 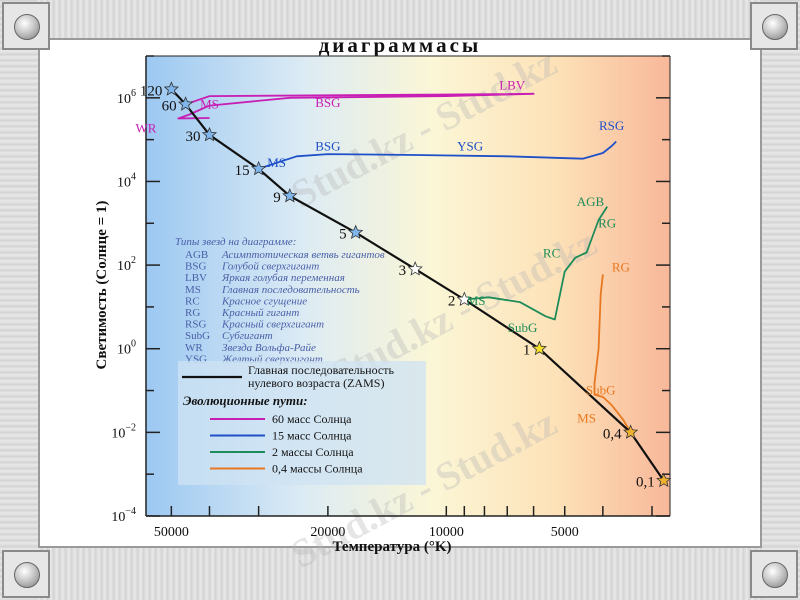 I want to click on track-annotation: WR, so click(x=146, y=127).